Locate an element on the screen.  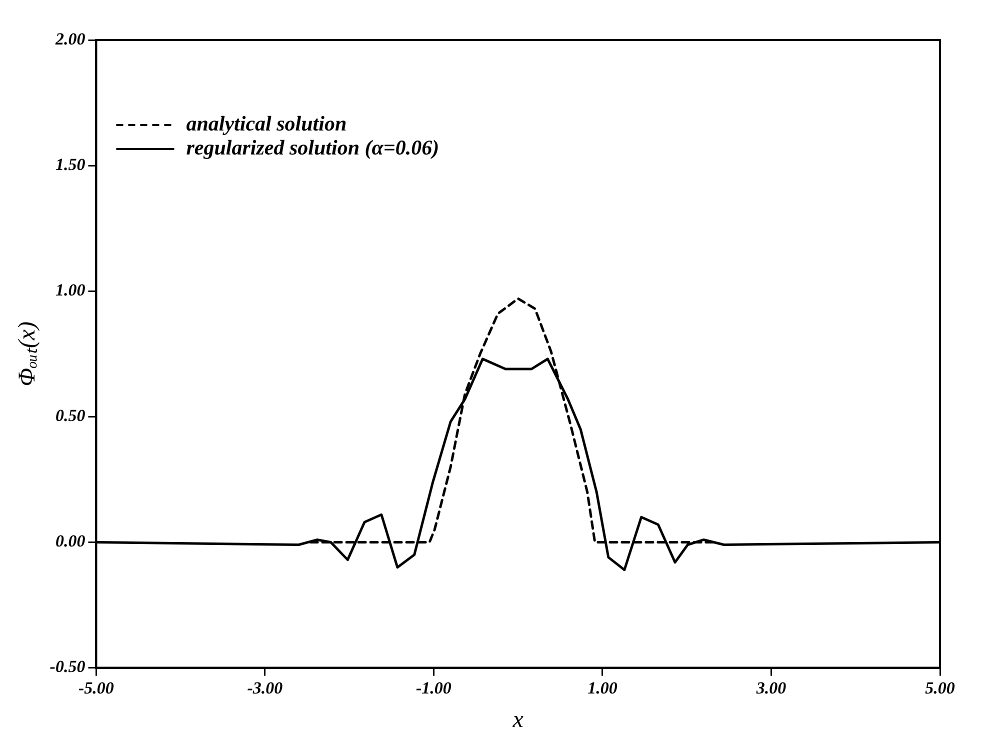
x-tick-label: -1.00 is located at coordinates (434, 688).